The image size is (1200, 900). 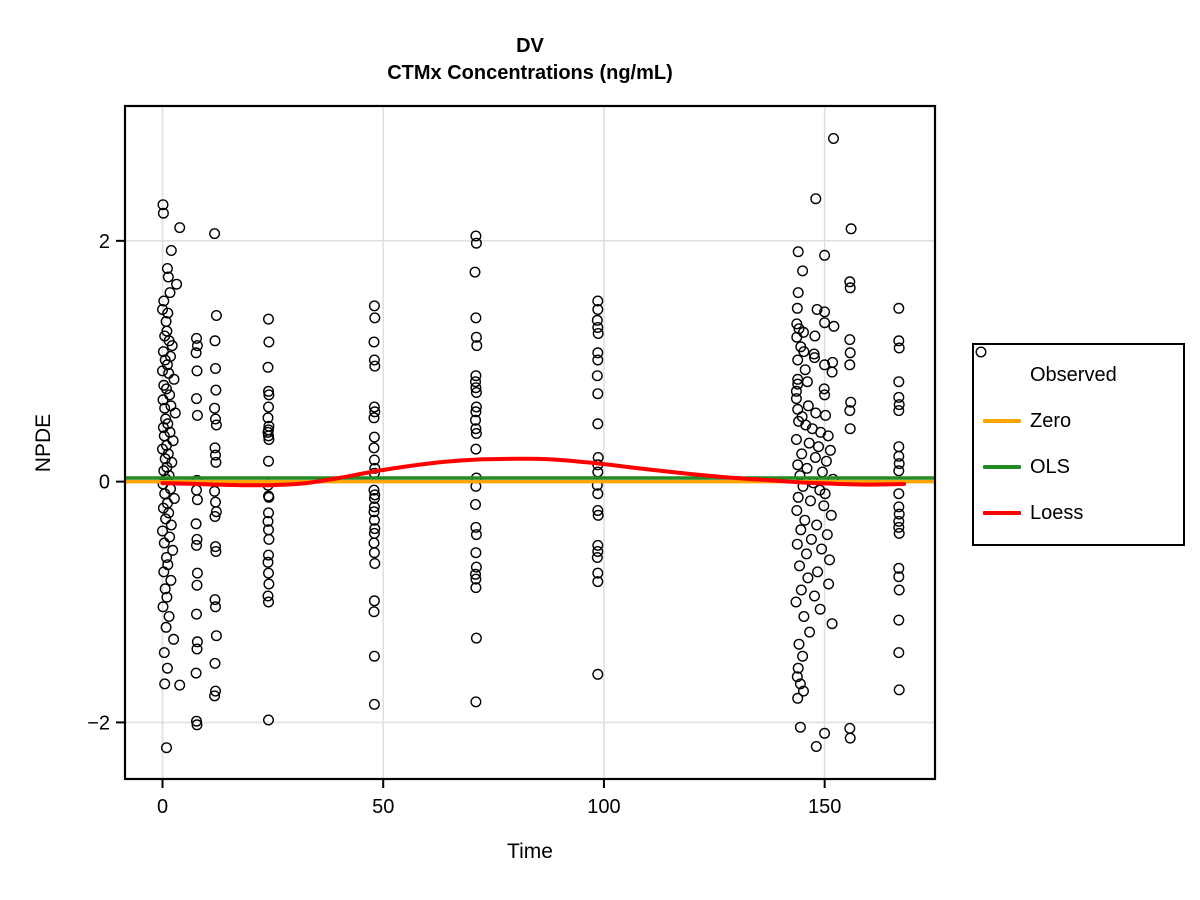 What do you see at coordinates (1057, 512) in the screenshot?
I see `legend-label-loess: Loess` at bounding box center [1057, 512].